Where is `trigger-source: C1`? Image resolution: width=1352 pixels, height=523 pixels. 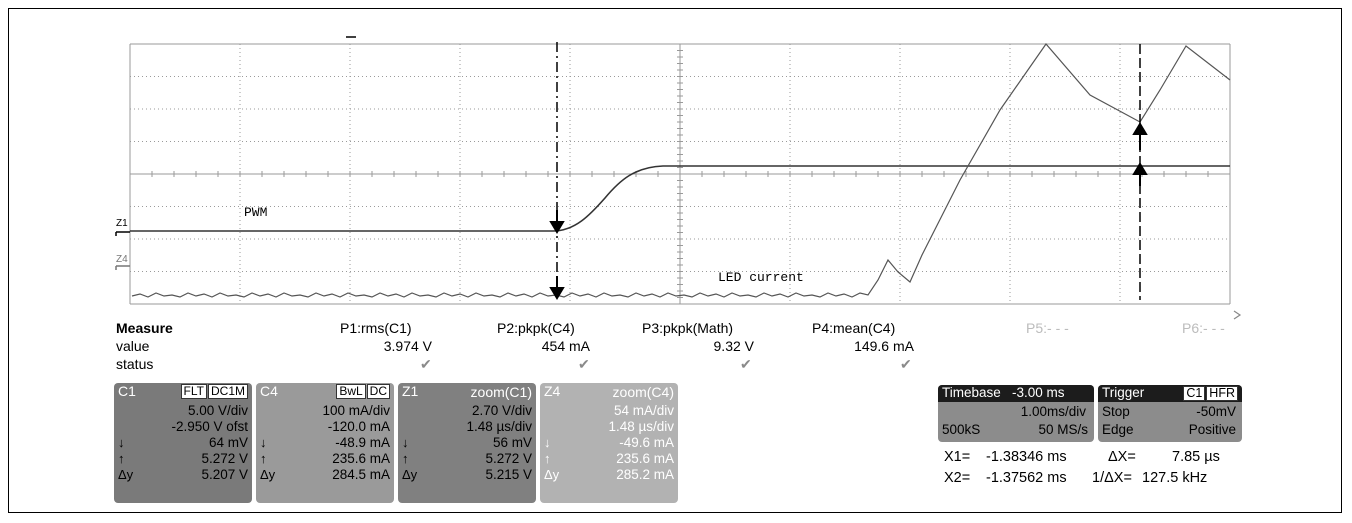 trigger-source: C1 is located at coordinates (1194, 393).